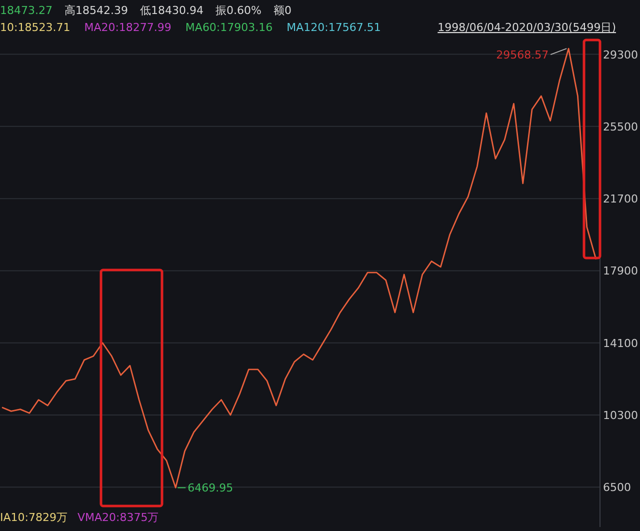 Image resolution: width=640 pixels, height=531 pixels. Describe the element at coordinates (34, 517) in the screenshot. I see `annotation: IA10:7829万` at that location.